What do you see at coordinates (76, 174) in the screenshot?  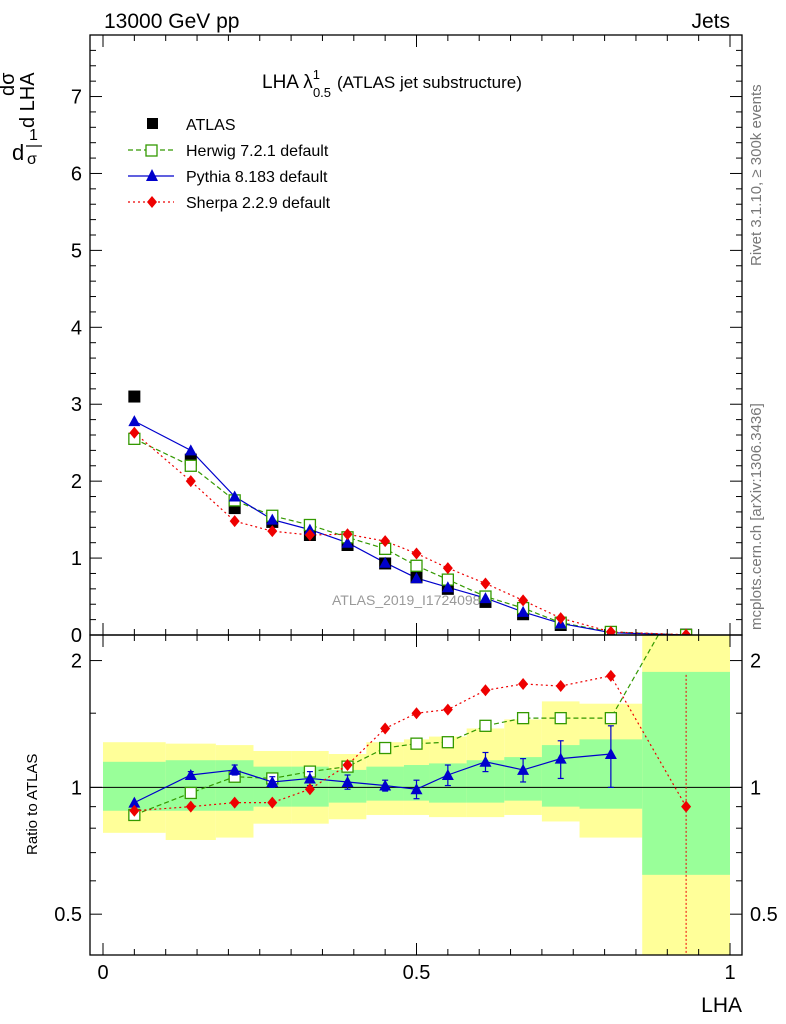 I see `main-y-tick-label: 6` at bounding box center [76, 174].